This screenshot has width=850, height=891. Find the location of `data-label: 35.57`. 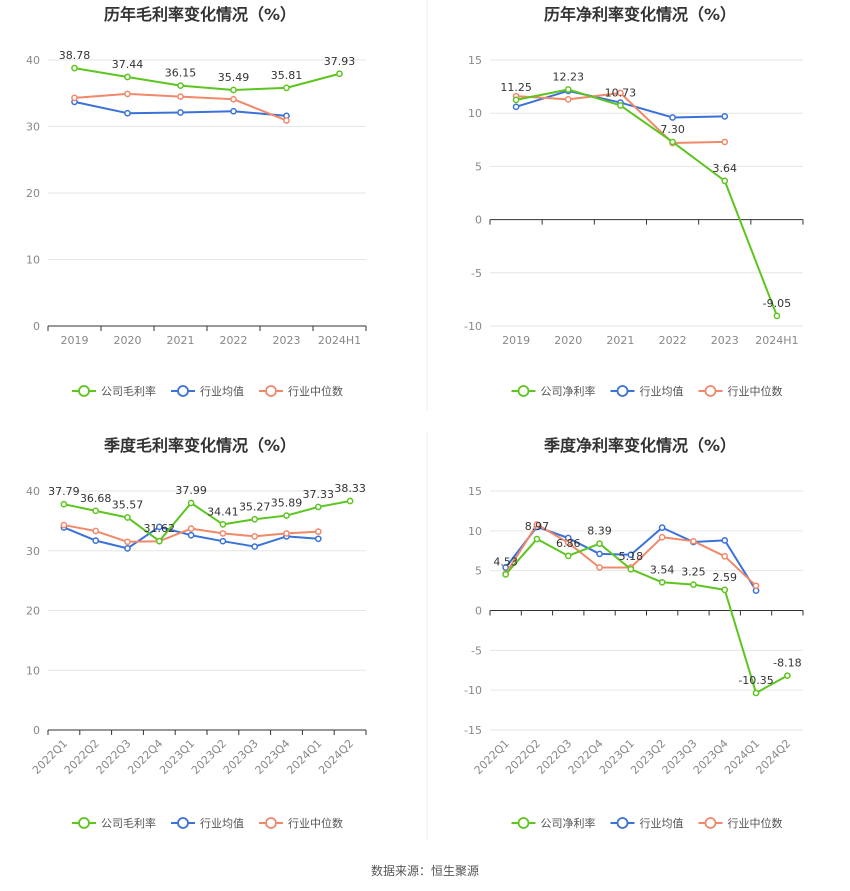

data-label: 35.57 is located at coordinates (128, 504).